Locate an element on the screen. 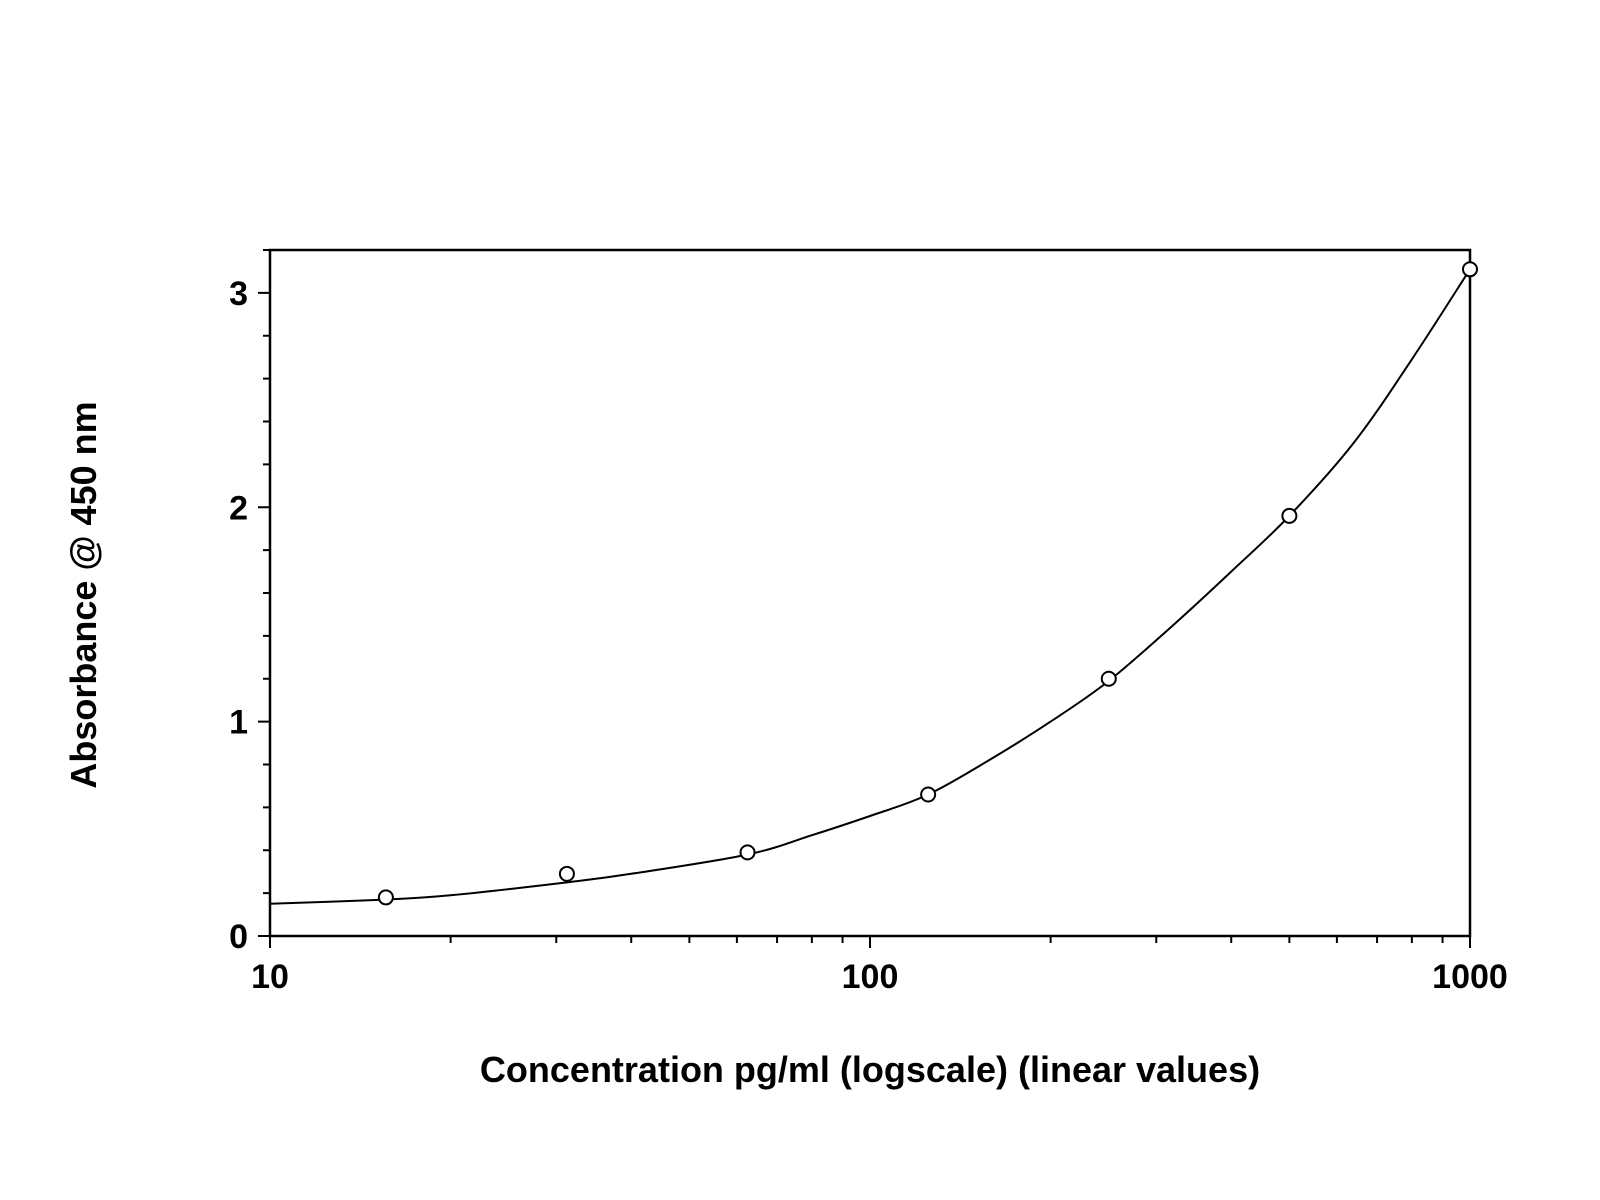  y-axis-title: Absorbance @ 450 nm is located at coordinates (83, 594).